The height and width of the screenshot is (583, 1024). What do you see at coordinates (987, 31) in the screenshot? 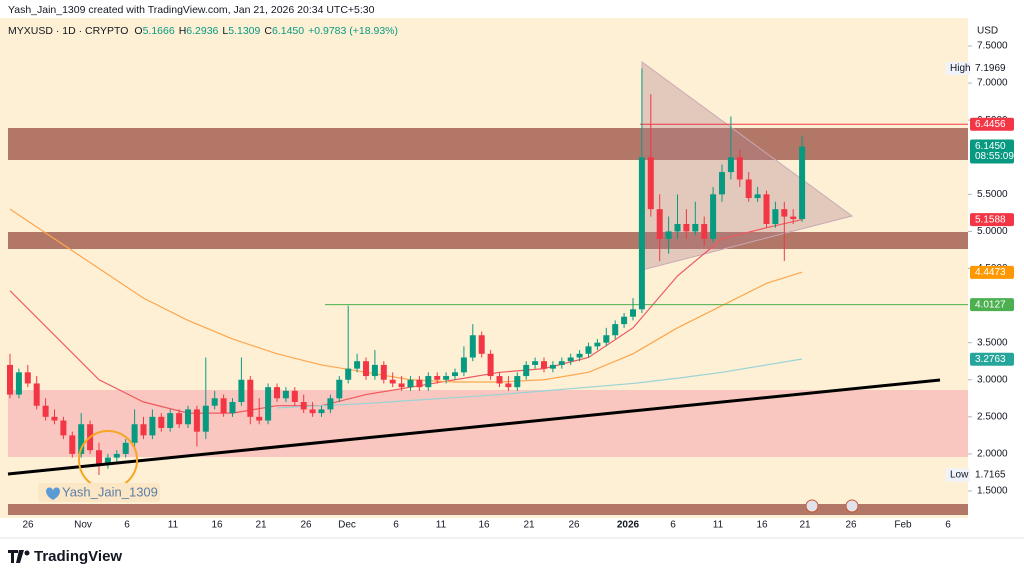
I see `currency: USD` at bounding box center [987, 31].